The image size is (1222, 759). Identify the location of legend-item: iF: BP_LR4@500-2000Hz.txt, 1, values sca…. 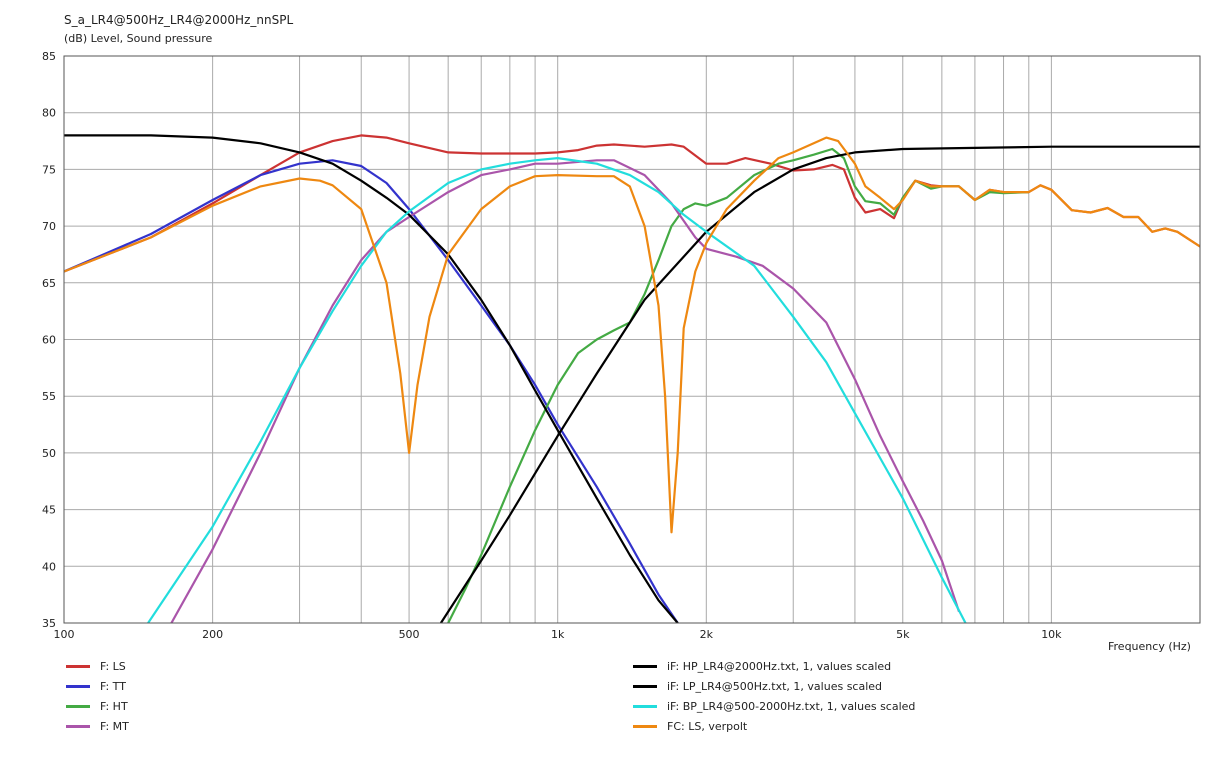
(774, 706).